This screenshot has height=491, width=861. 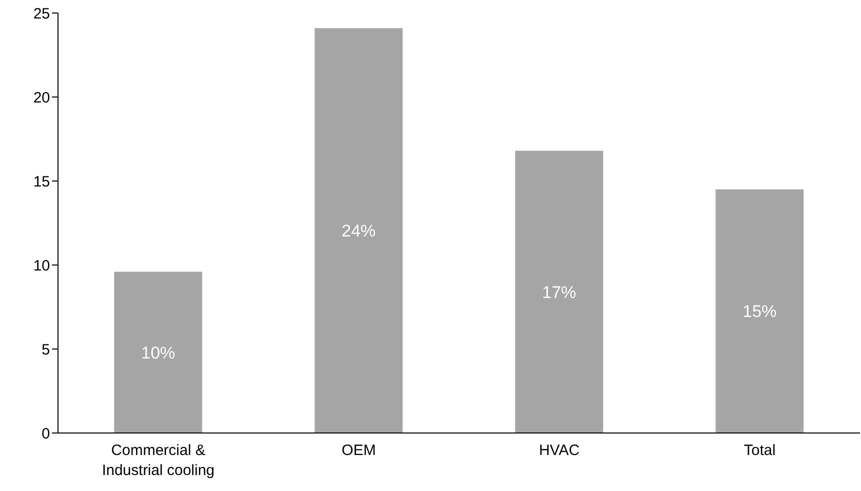 I want to click on x-tick-label: OEM, so click(x=359, y=450).